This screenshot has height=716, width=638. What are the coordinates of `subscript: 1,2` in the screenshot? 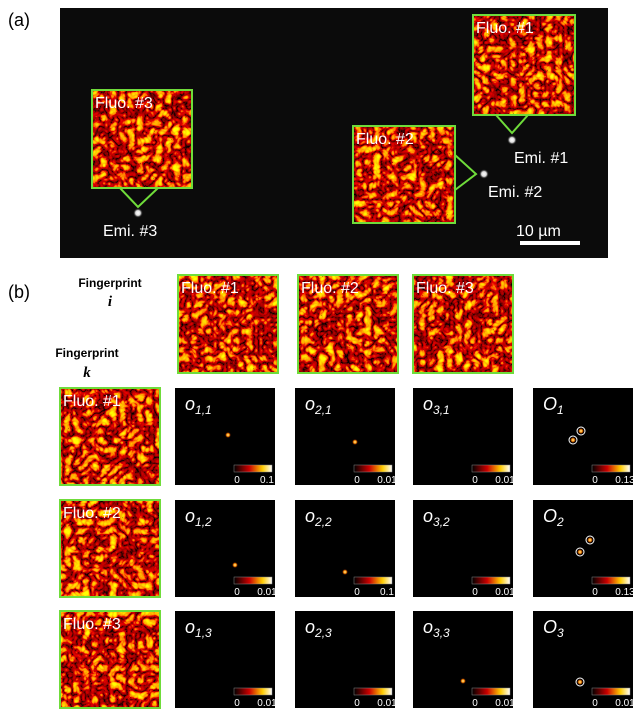 It's located at (203, 522).